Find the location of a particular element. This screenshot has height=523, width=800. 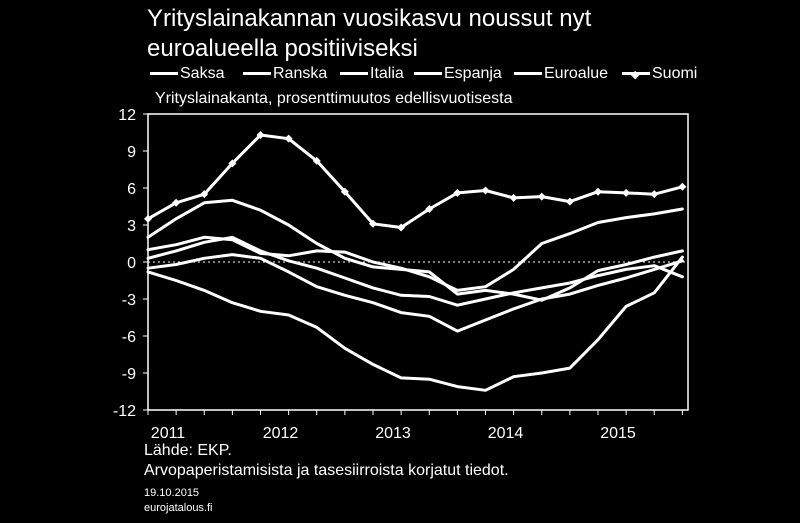

x-tick-label: 2014 is located at coordinates (506, 433).